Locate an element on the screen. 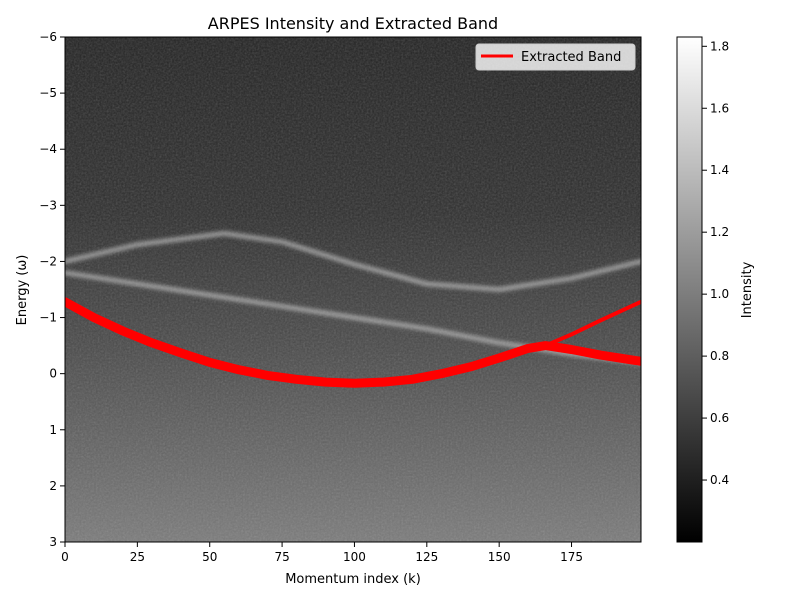 Image resolution: width=800 pixels, height=600 pixels. x-tick-label: 50 is located at coordinates (209, 557).